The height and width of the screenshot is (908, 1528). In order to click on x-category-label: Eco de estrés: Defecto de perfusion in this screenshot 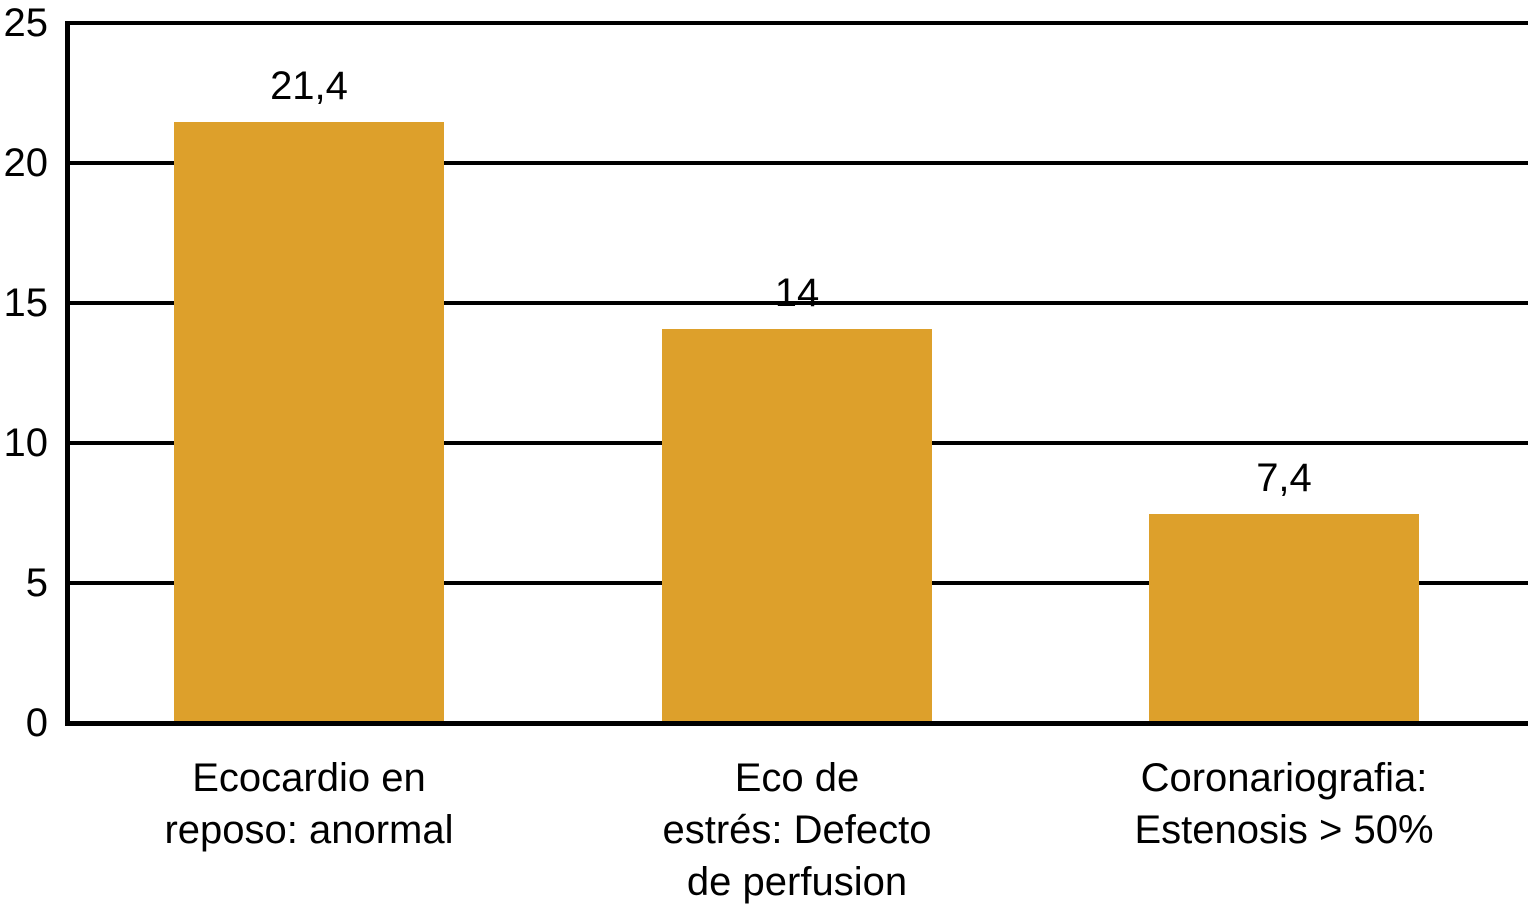, I will do `click(797, 830)`.